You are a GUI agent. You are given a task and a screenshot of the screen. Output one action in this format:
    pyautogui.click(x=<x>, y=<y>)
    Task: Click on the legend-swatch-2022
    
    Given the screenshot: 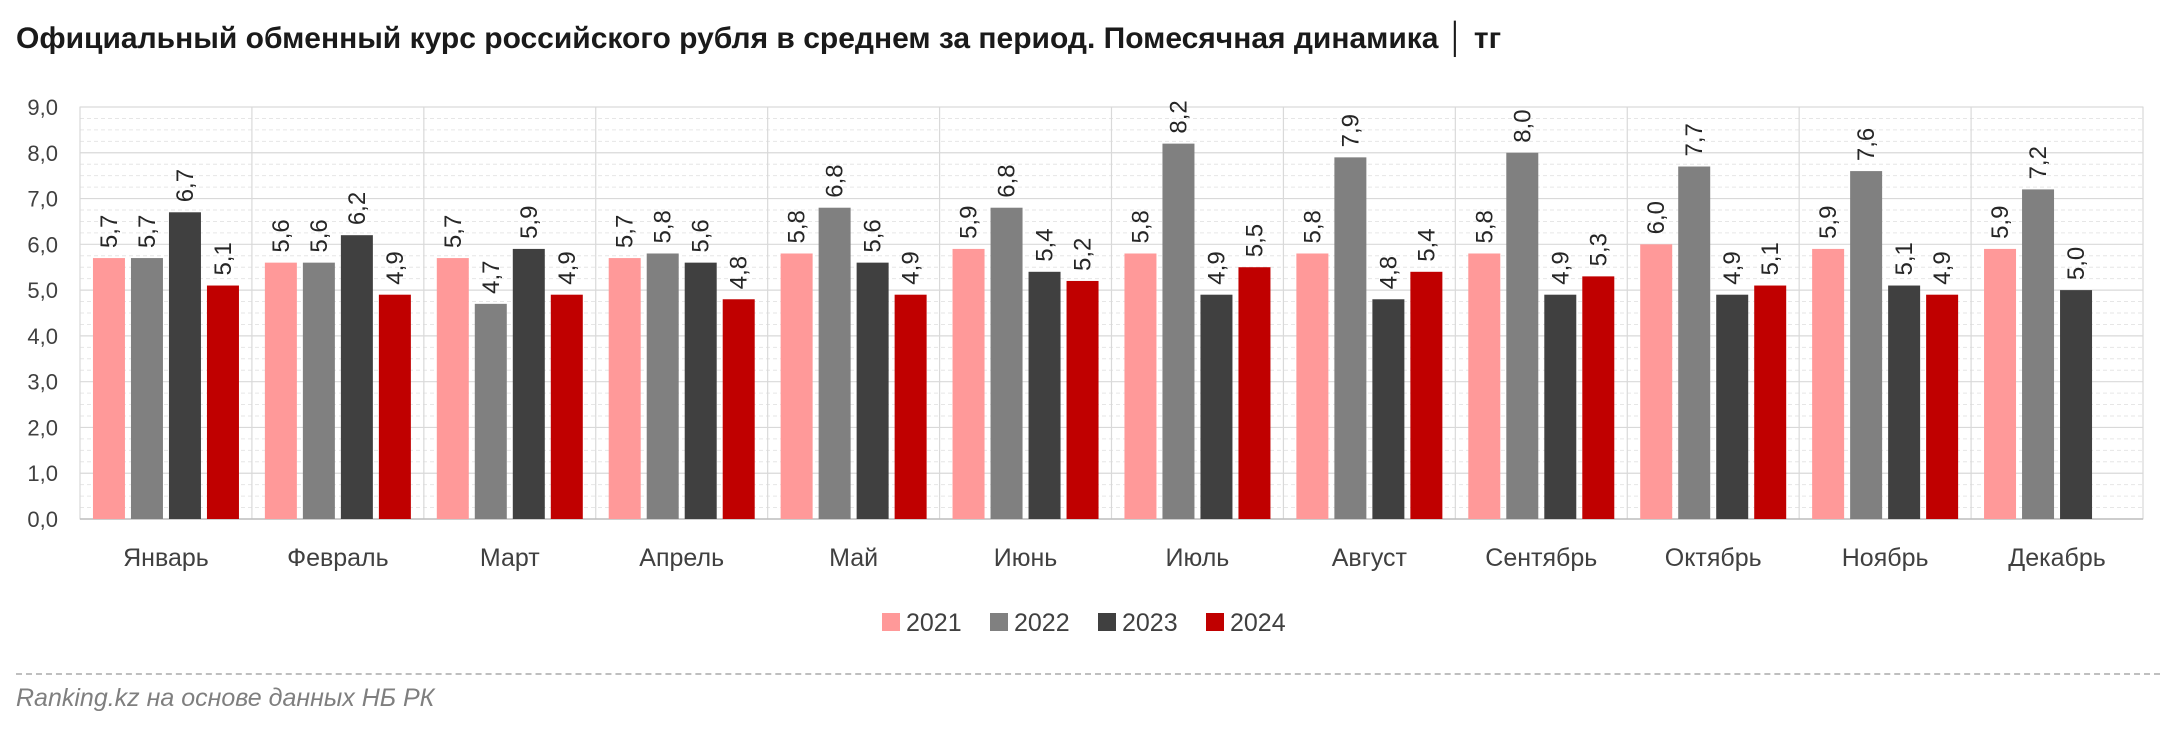 What is the action you would take?
    pyautogui.click(x=999, y=622)
    